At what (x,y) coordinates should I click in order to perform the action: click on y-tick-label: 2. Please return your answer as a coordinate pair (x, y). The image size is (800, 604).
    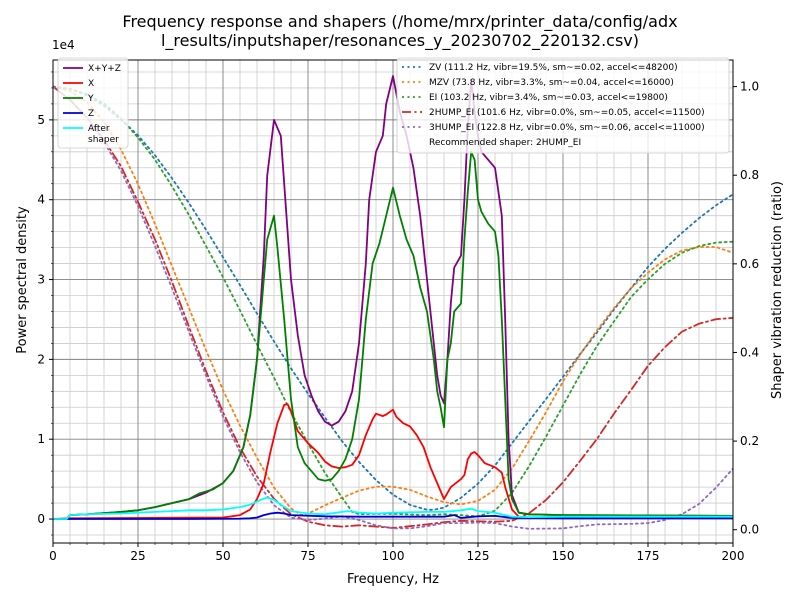
    Looking at the image, I should click on (41, 359).